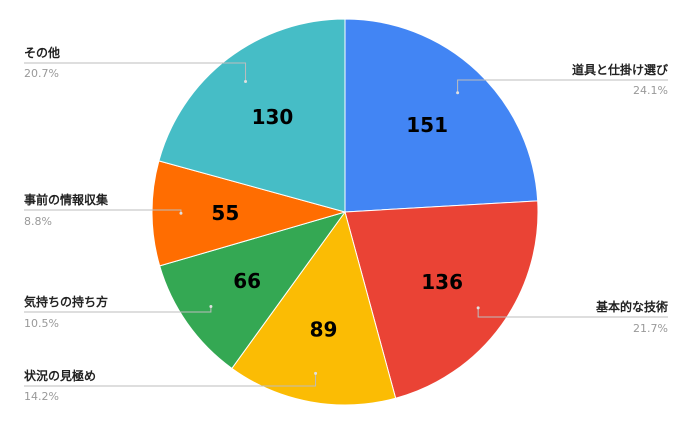 This screenshot has width=690, height=427. I want to click on slice-value-label: 55, so click(225, 213).